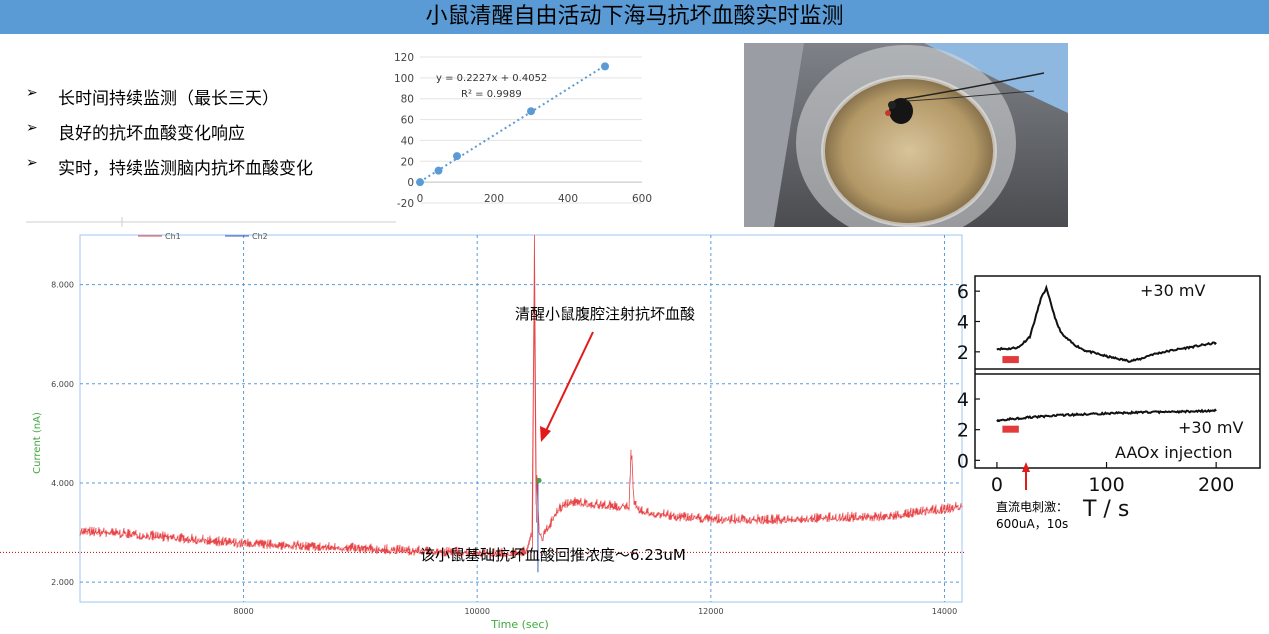 This screenshot has width=1269, height=634. Describe the element at coordinates (407, 121) in the screenshot. I see `calibration-y-tick-label: 60` at that location.